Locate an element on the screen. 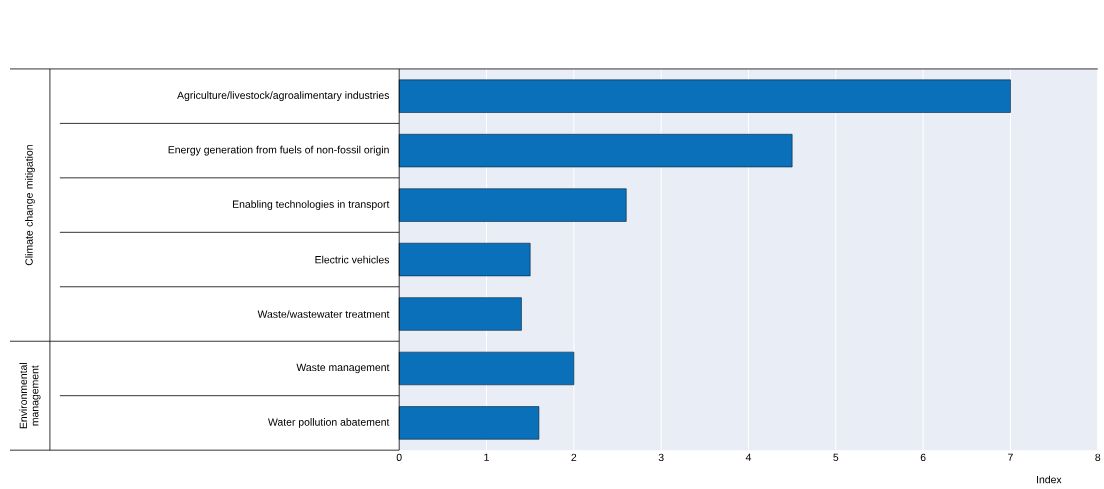  x-tick-label: 4 is located at coordinates (748, 457).